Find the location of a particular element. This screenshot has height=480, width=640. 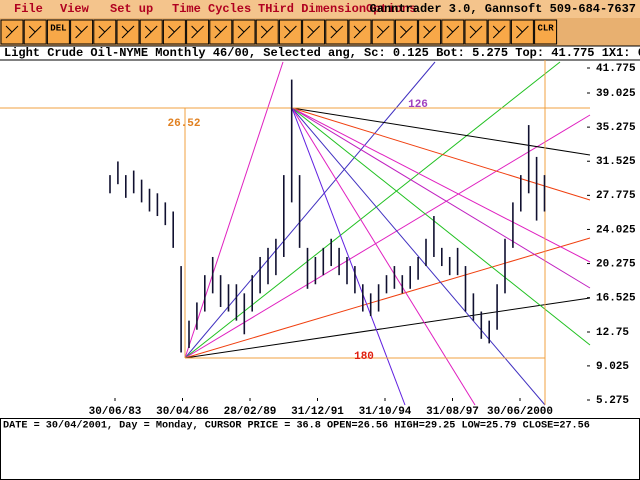

menu-item: Set up is located at coordinates (131, 9).